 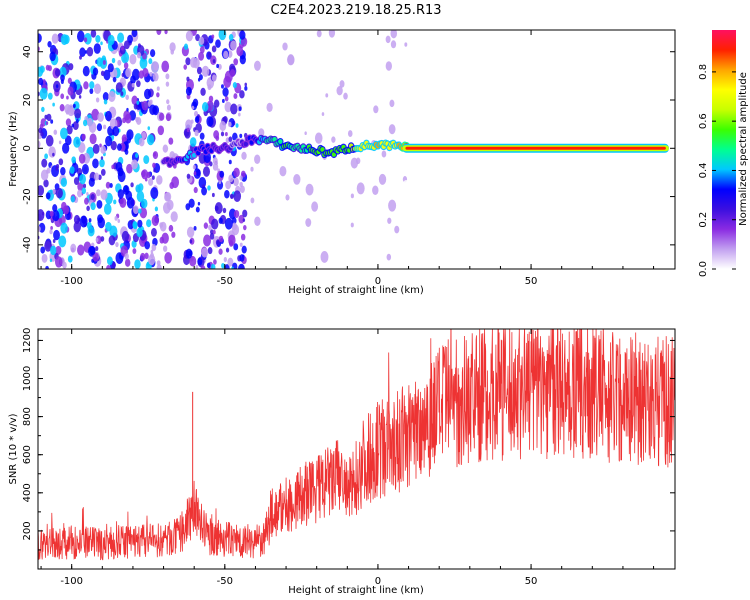 What do you see at coordinates (535, 148) in the screenshot?
I see `ridge-band-core` at bounding box center [535, 148].